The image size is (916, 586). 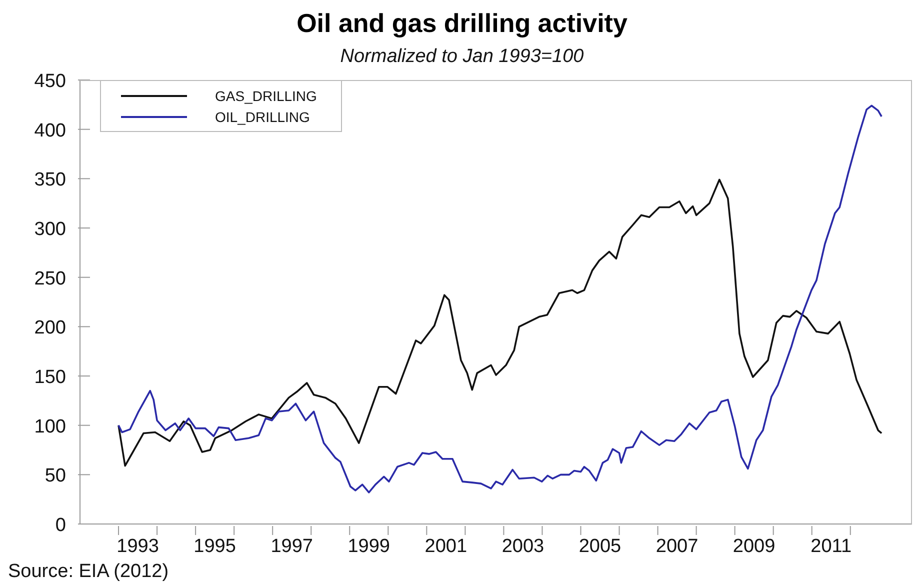 I want to click on x-tick-label: 1993, so click(x=137, y=546).